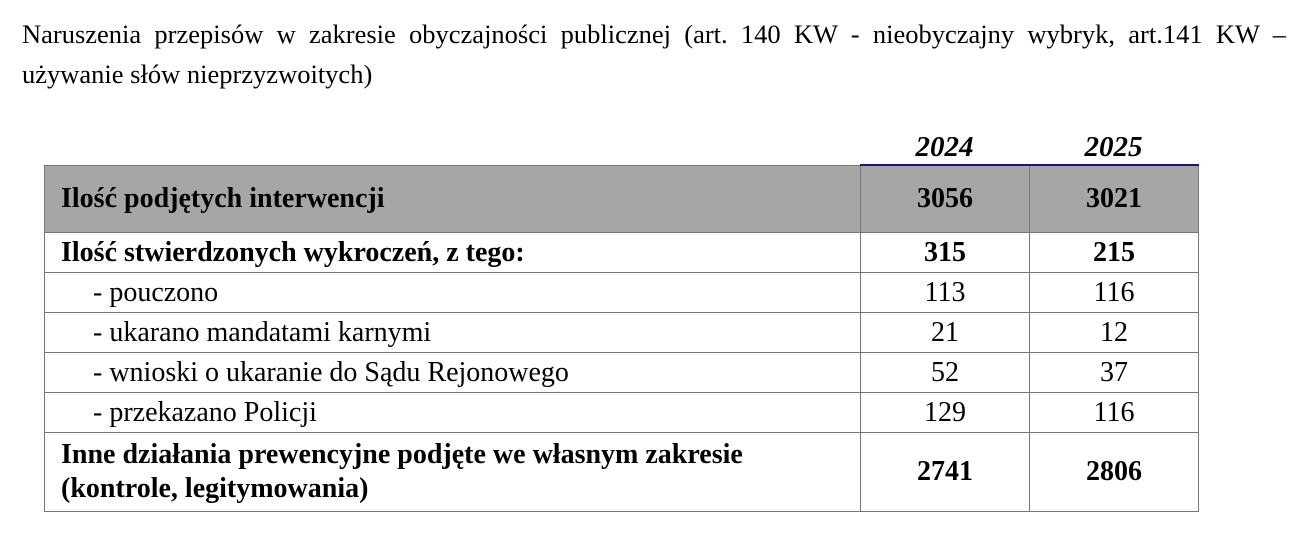 This screenshot has width=1311, height=538. Describe the element at coordinates (1114, 252) in the screenshot. I see `value-2025: 215` at that location.